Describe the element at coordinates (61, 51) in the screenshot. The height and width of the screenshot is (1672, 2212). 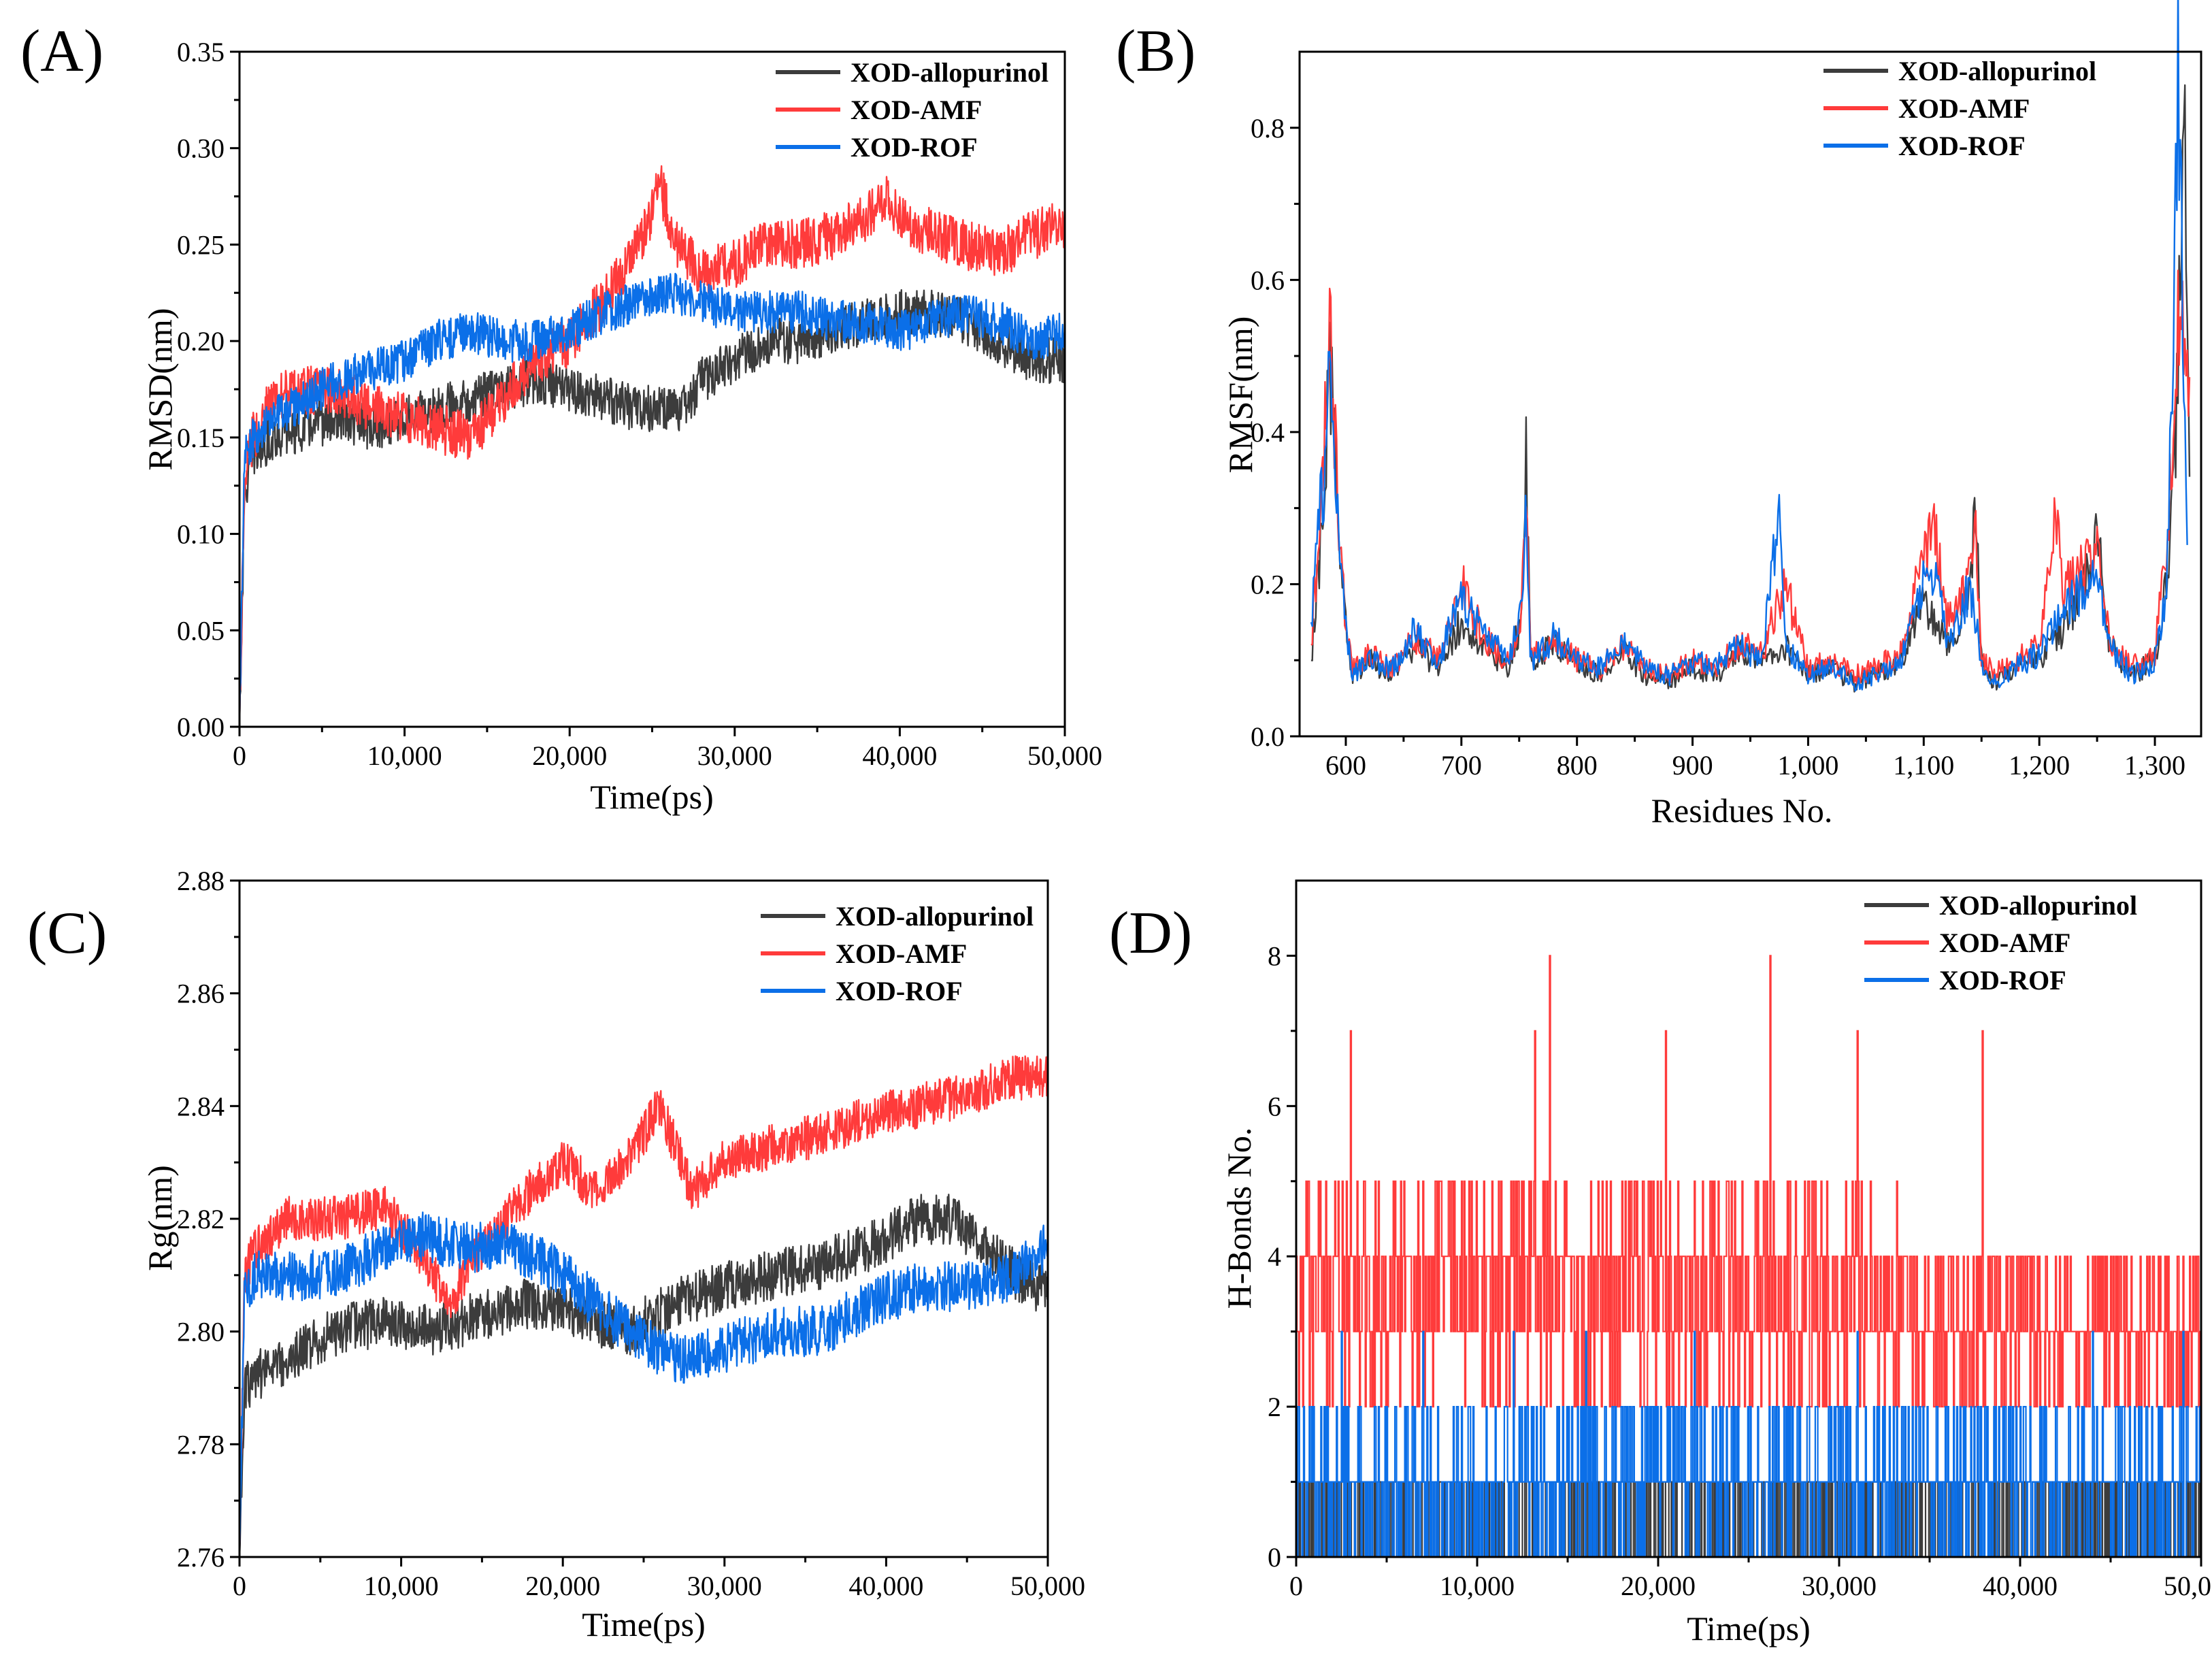
I see `panel-label-a: (A)` at that location.